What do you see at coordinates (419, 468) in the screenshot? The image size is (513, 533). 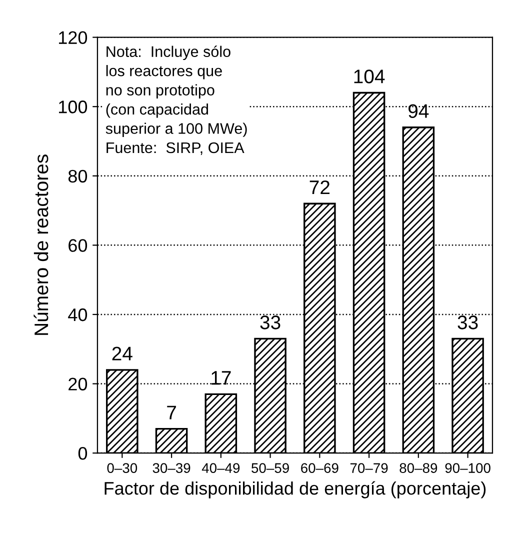 I see `x-tick-label: 80–89` at bounding box center [419, 468].